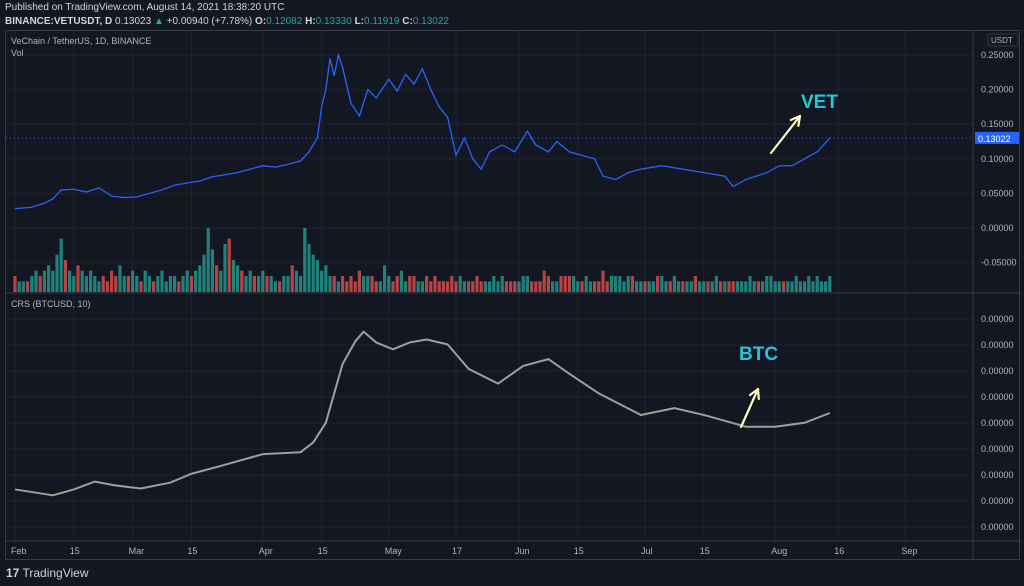  I want to click on high-label: H:, so click(310, 21).